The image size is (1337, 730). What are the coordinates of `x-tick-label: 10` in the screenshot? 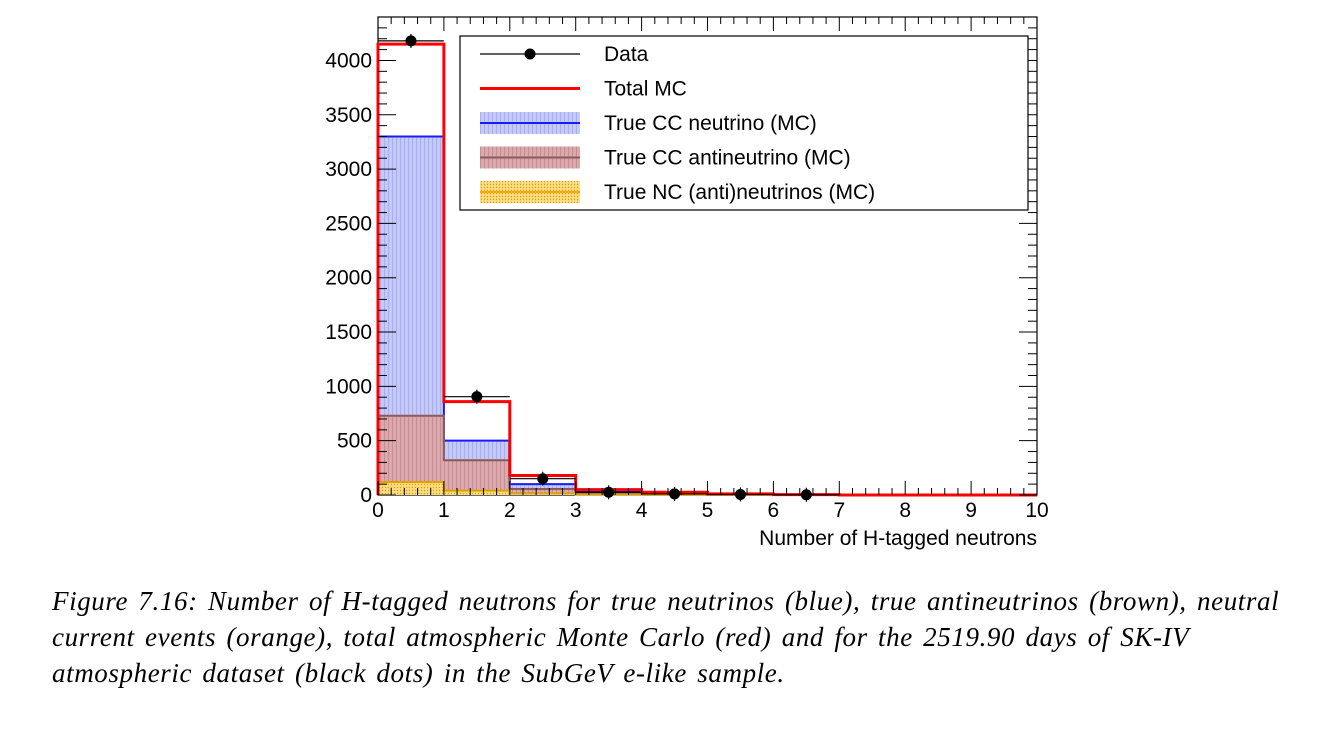 It's located at (1036, 510).